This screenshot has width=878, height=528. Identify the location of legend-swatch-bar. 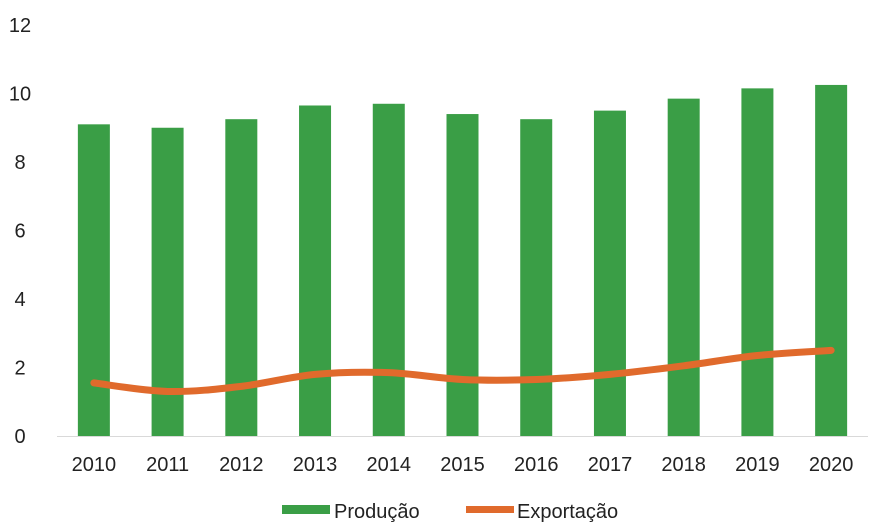
(306, 509).